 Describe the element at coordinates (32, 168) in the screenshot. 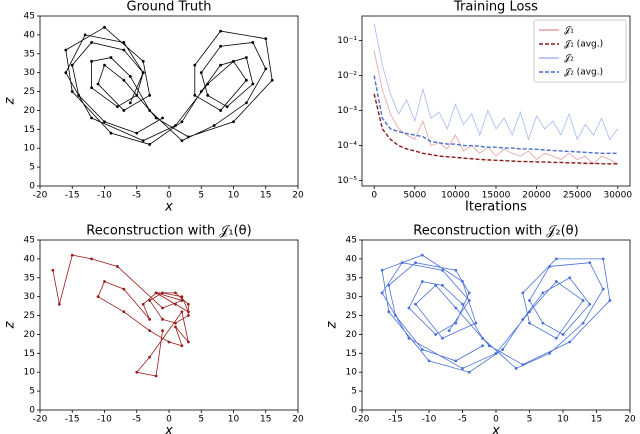

I see `y-tick-label: 5` at that location.